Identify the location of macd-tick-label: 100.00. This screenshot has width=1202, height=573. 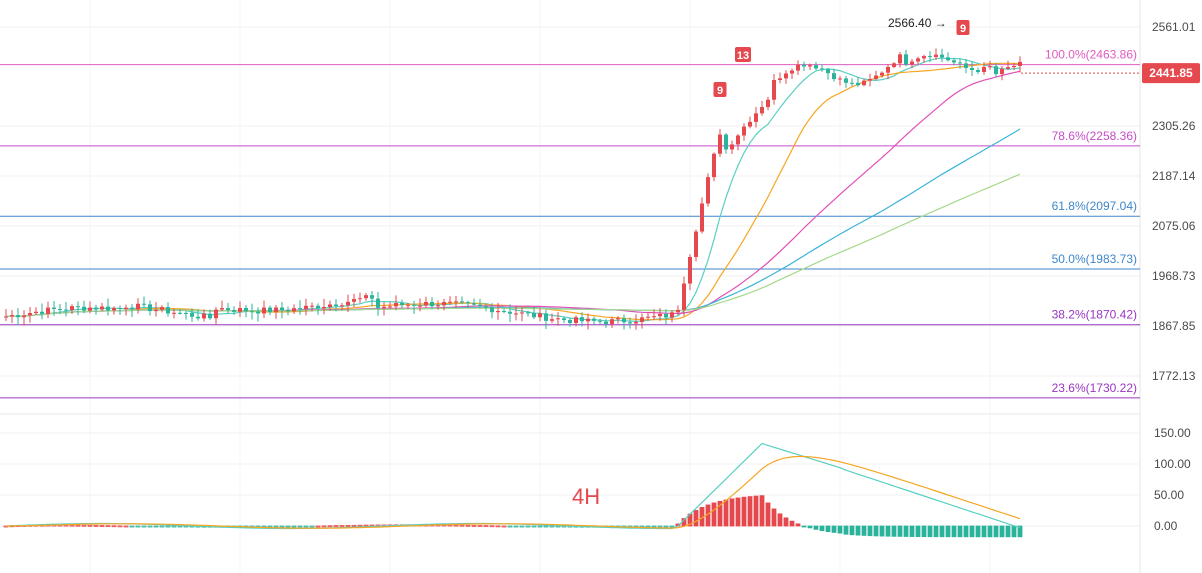
(1172, 464).